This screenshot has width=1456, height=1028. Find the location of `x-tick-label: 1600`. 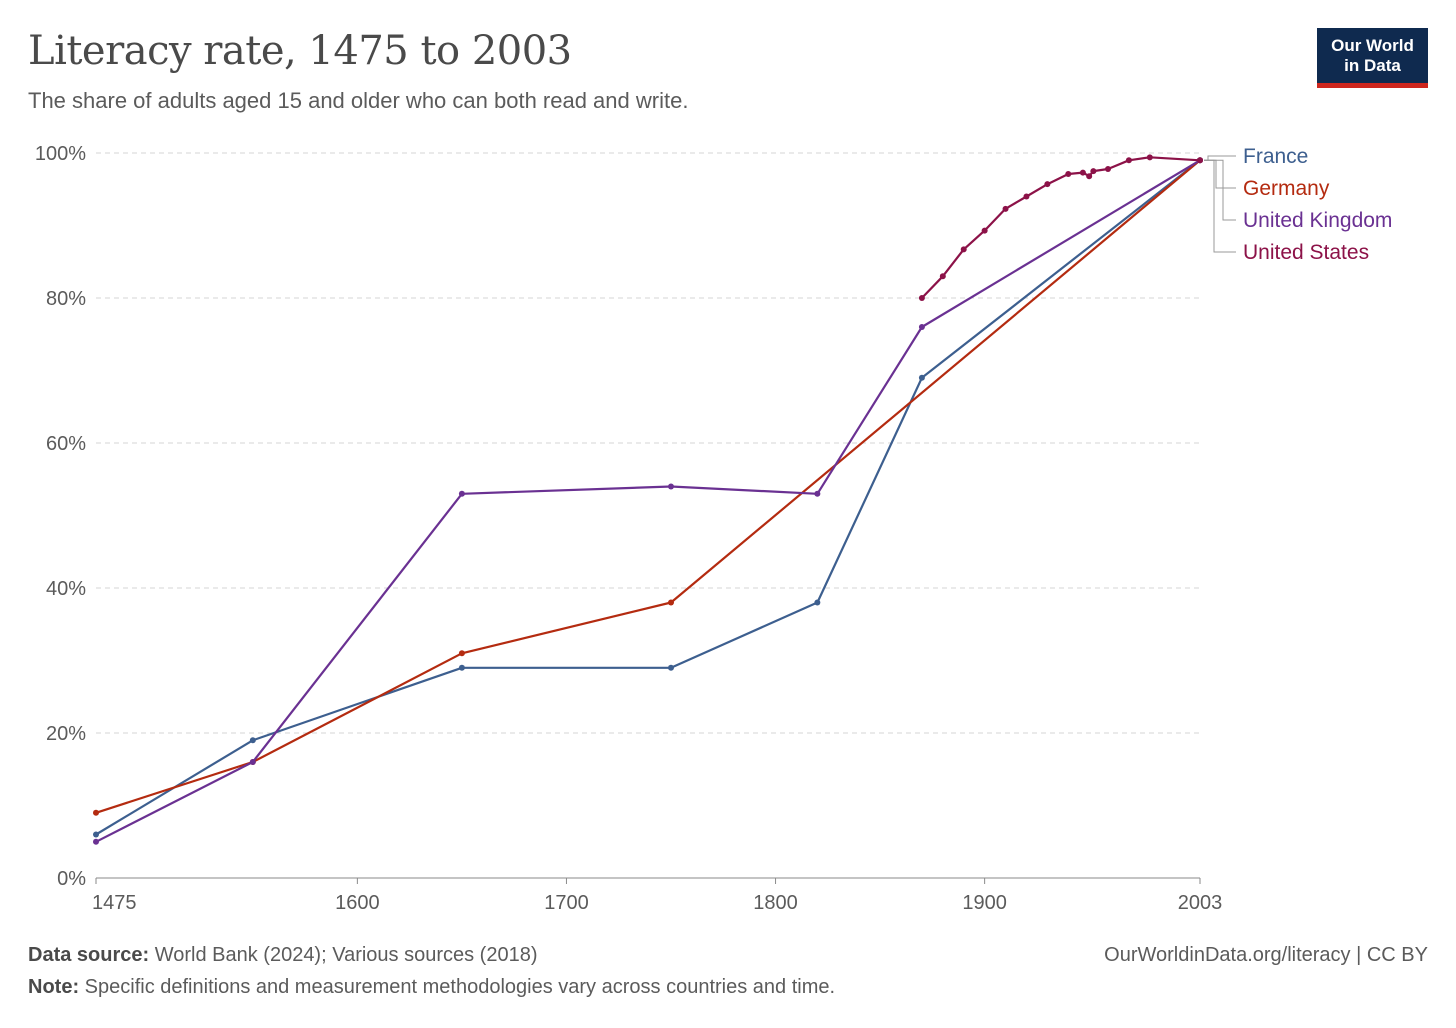

x-tick-label: 1600 is located at coordinates (357, 903).